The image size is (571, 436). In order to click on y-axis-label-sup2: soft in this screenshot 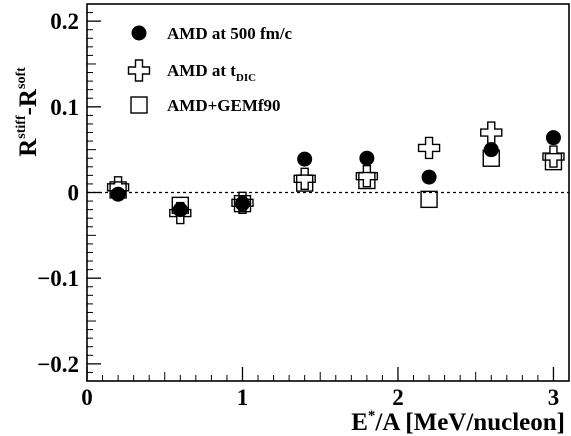, I will do `click(21, 78)`.